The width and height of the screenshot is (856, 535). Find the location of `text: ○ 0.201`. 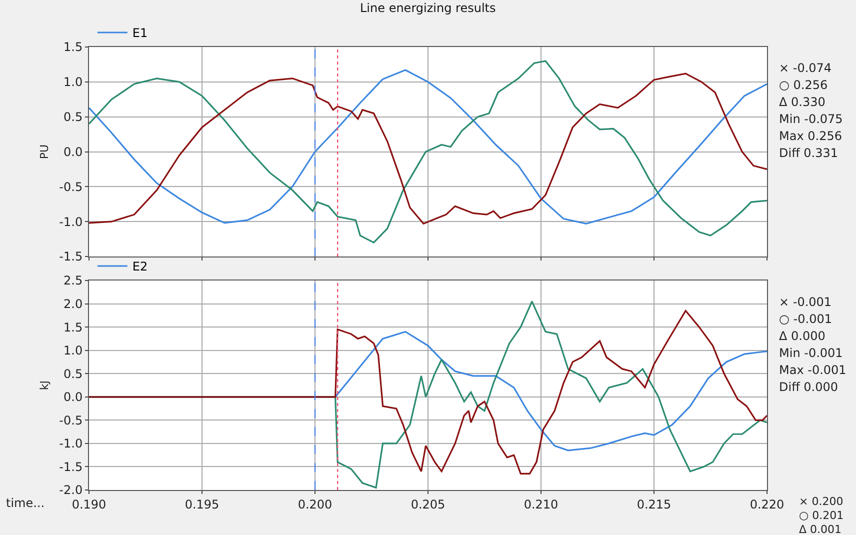

text: ○ 0.201 is located at coordinates (821, 515).